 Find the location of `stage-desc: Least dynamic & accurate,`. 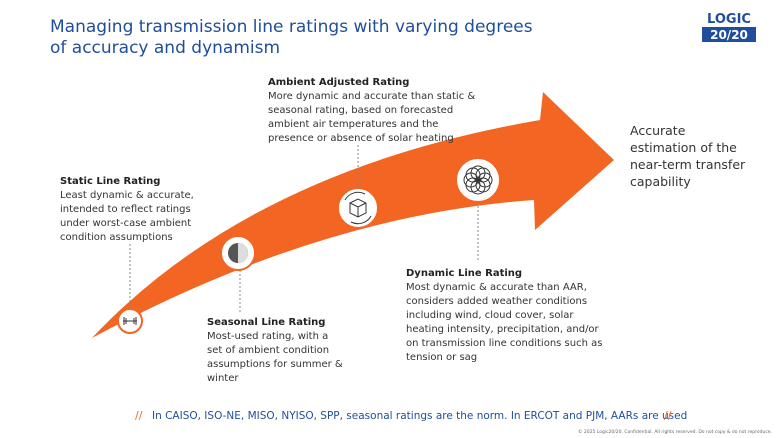

stage-desc: Least dynamic & accurate, is located at coordinates (127, 195).